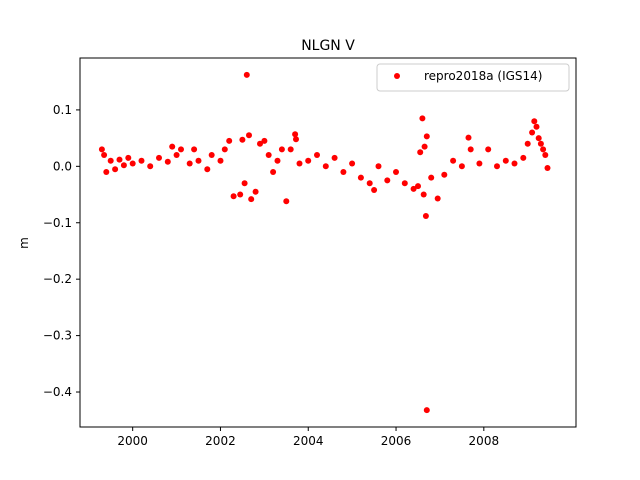 This screenshot has height=480, width=640. I want to click on legend: repro2018a (IGS14), so click(473, 77).